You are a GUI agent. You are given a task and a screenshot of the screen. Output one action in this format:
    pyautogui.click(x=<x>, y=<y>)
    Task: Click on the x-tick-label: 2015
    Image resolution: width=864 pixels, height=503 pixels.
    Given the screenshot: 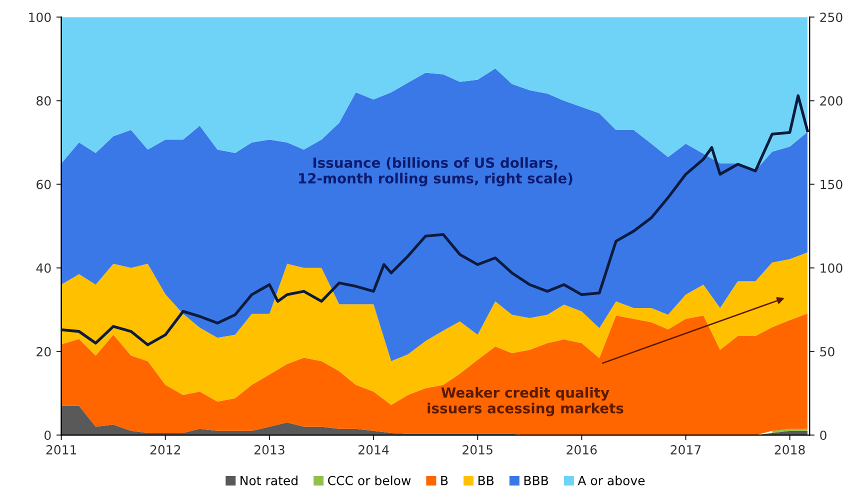 What is the action you would take?
    pyautogui.click(x=477, y=449)
    